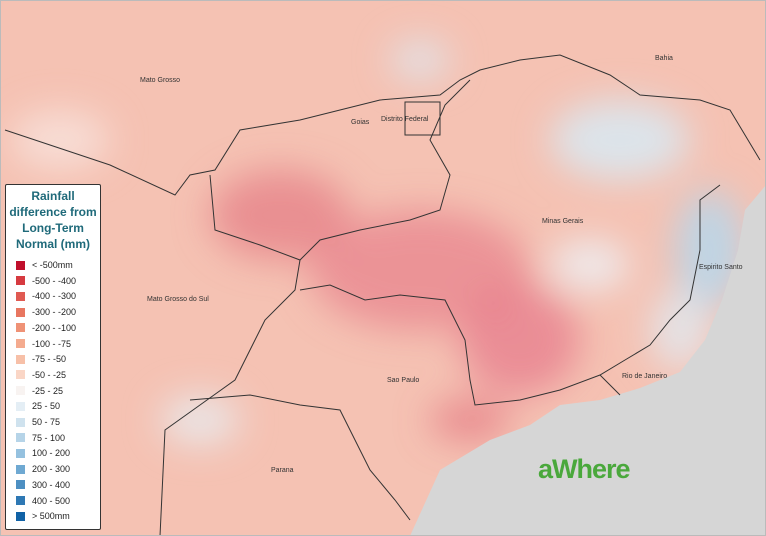  What do you see at coordinates (160, 80) in the screenshot?
I see `region-label: Mato Grosso` at bounding box center [160, 80].